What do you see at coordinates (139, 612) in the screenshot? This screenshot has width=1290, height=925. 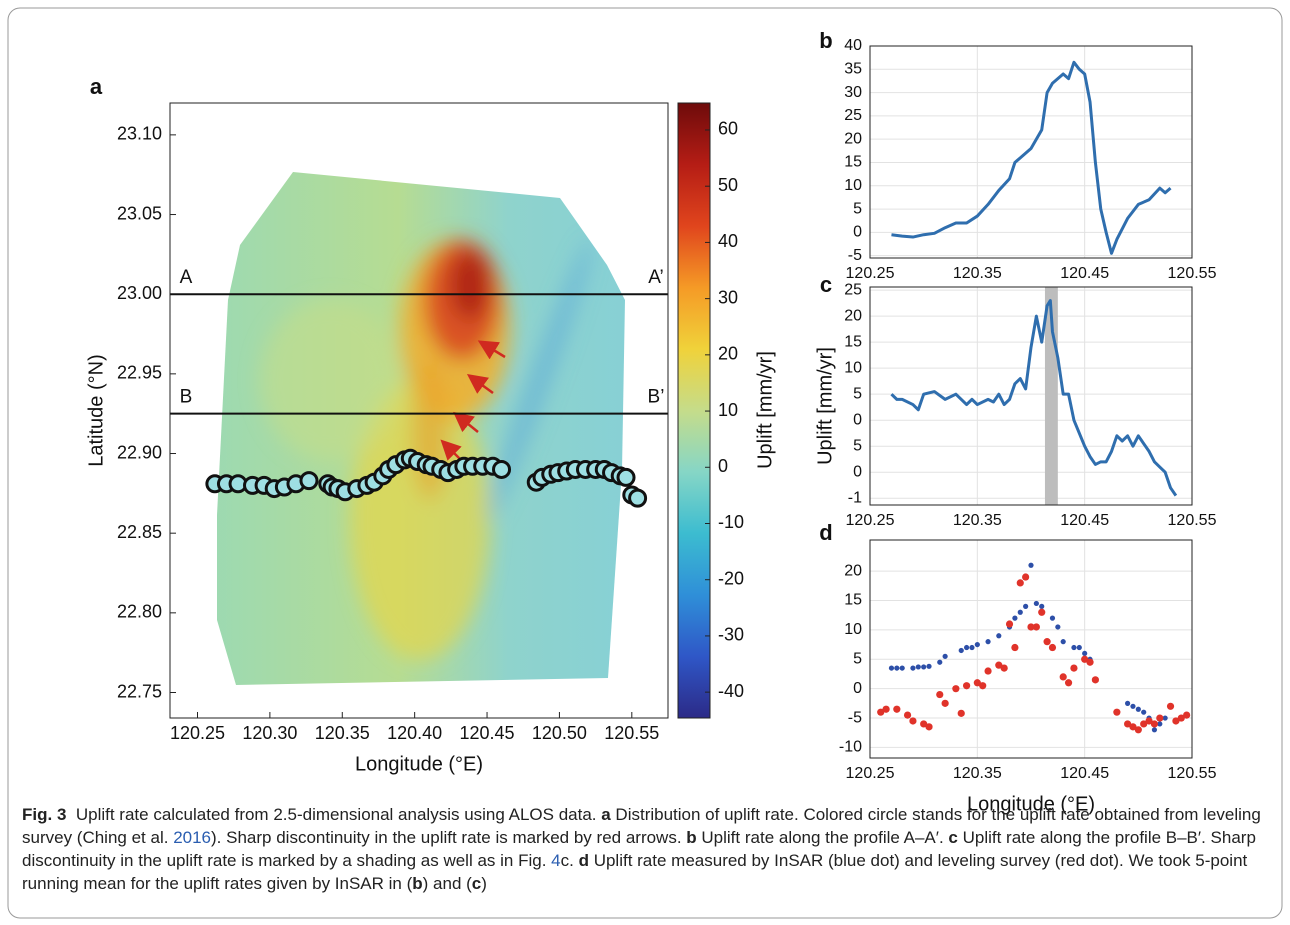 I see `y-tick-label: 22.80` at bounding box center [139, 612].